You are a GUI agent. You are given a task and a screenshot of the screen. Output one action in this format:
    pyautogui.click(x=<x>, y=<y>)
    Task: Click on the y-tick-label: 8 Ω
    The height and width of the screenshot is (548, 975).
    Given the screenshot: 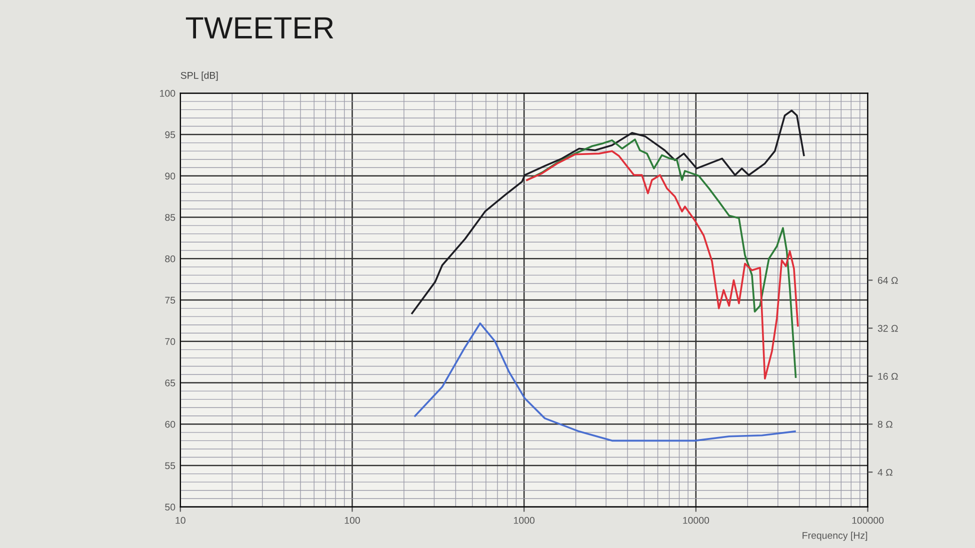 What is the action you would take?
    pyautogui.click(x=885, y=424)
    